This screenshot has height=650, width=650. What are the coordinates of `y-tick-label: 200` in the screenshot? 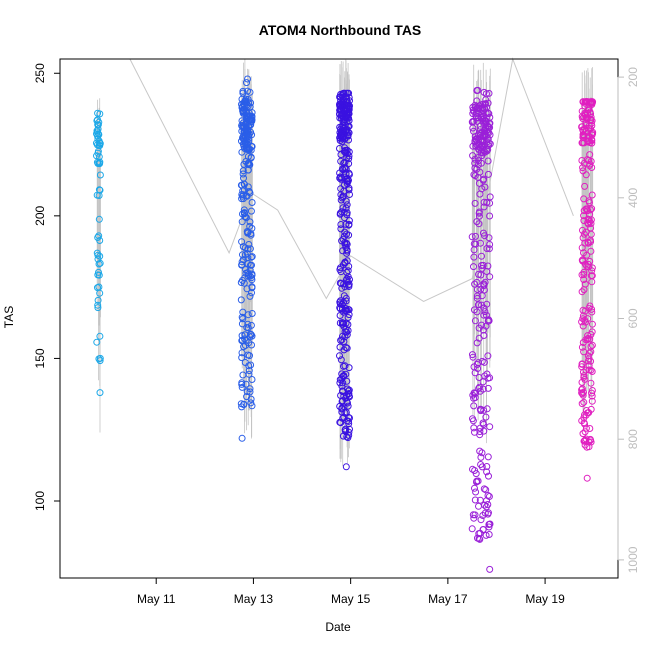 It's located at (40, 216).